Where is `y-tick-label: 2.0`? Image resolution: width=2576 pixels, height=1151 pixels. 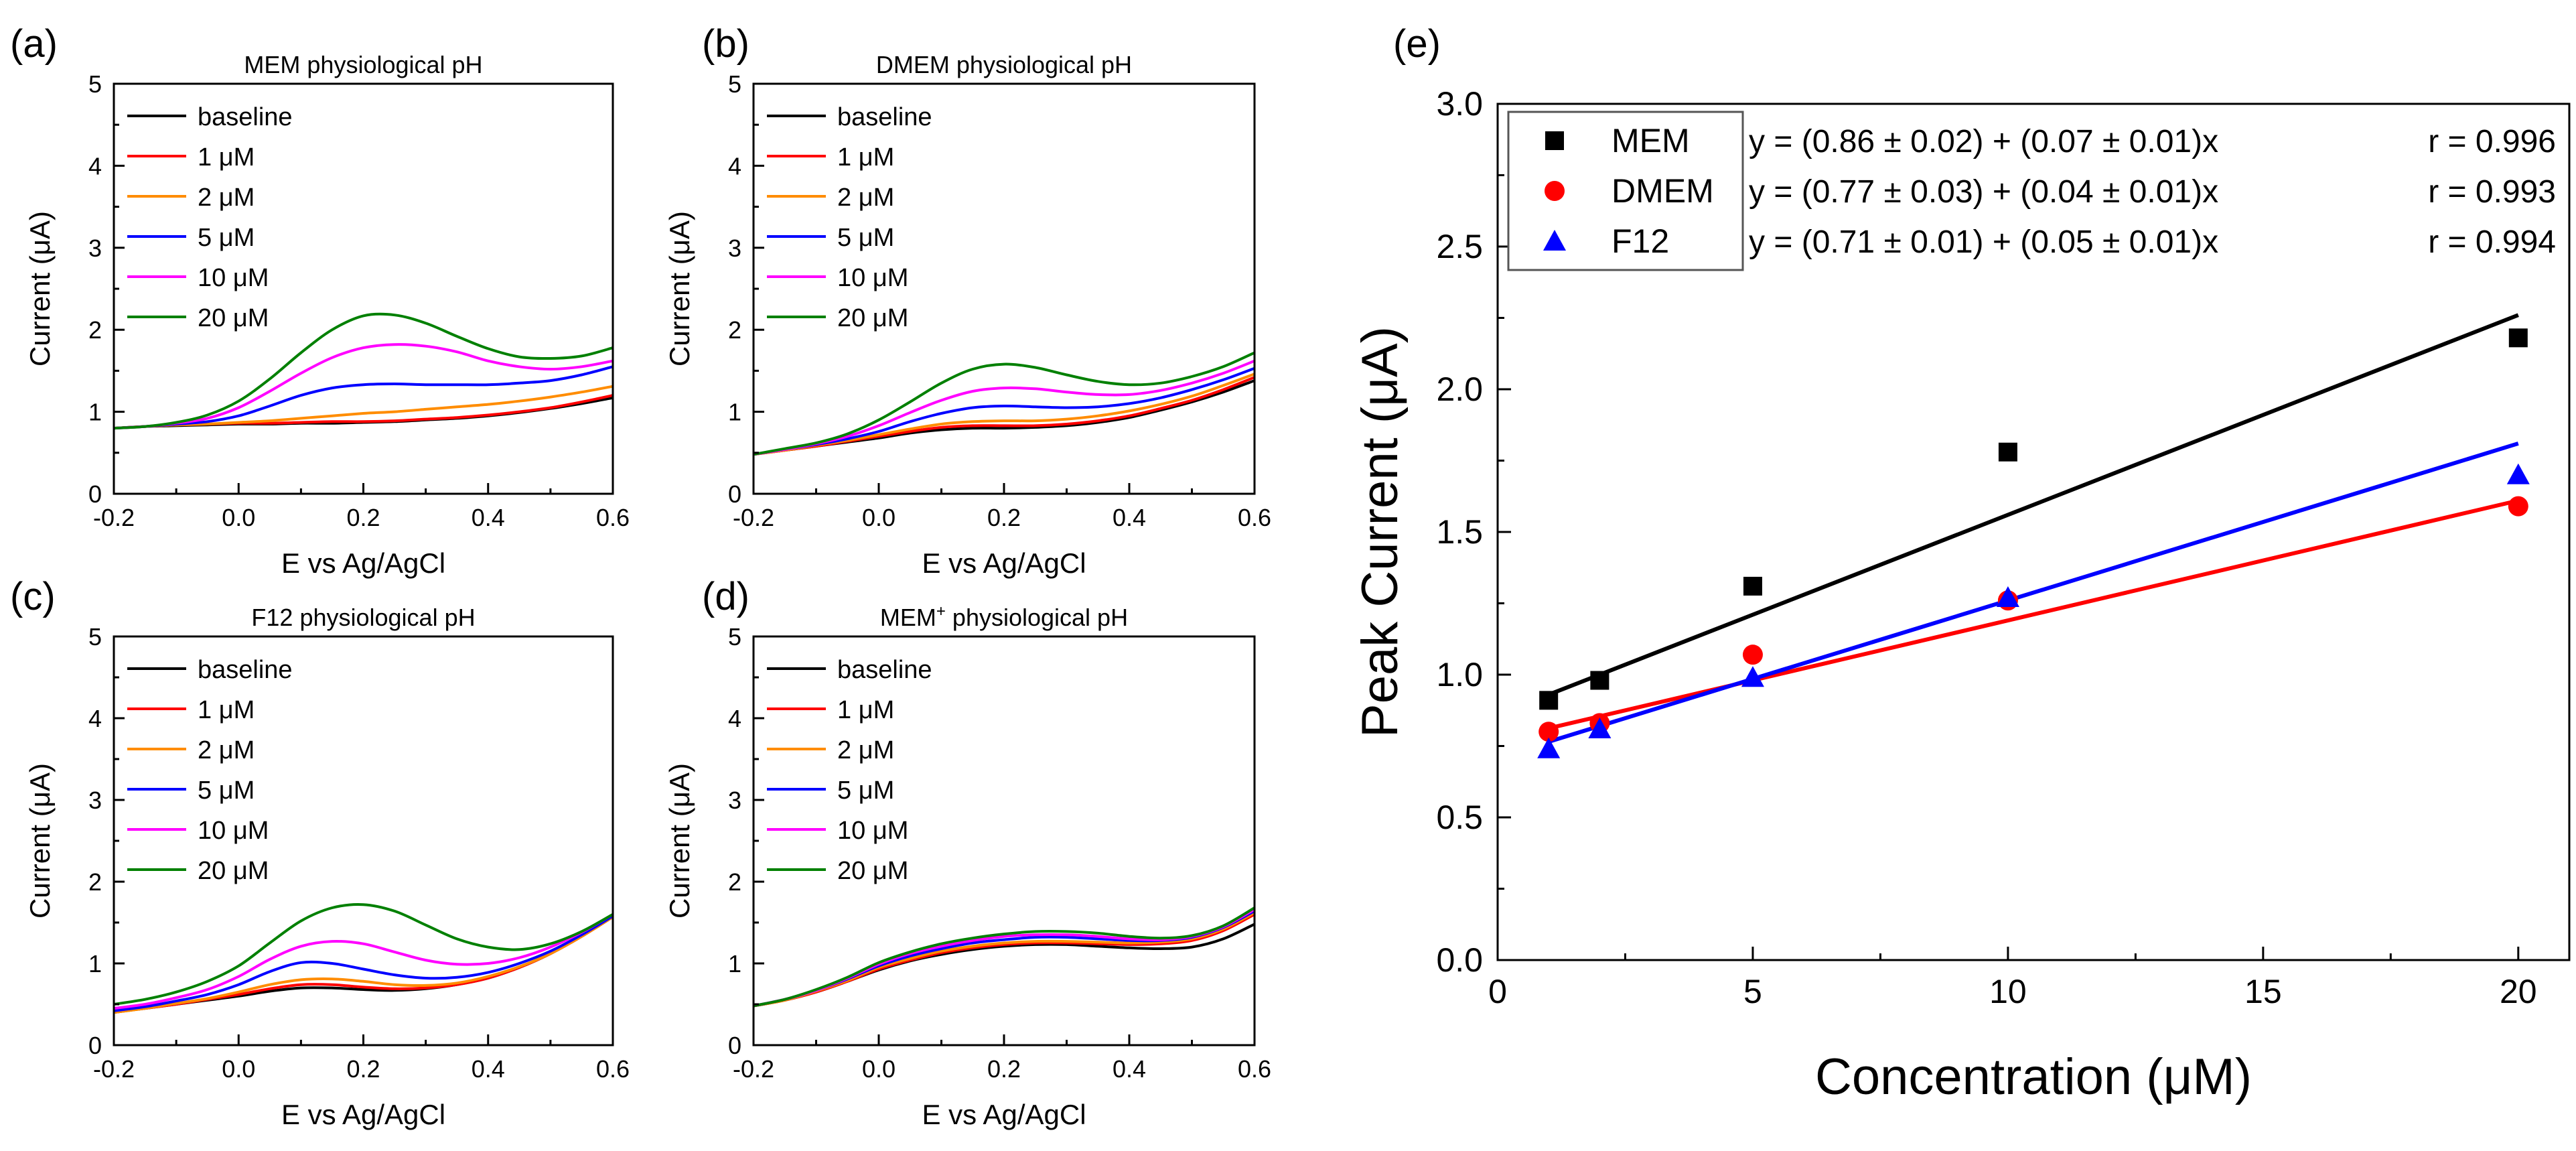 y-tick-label: 2.0 is located at coordinates (1459, 389).